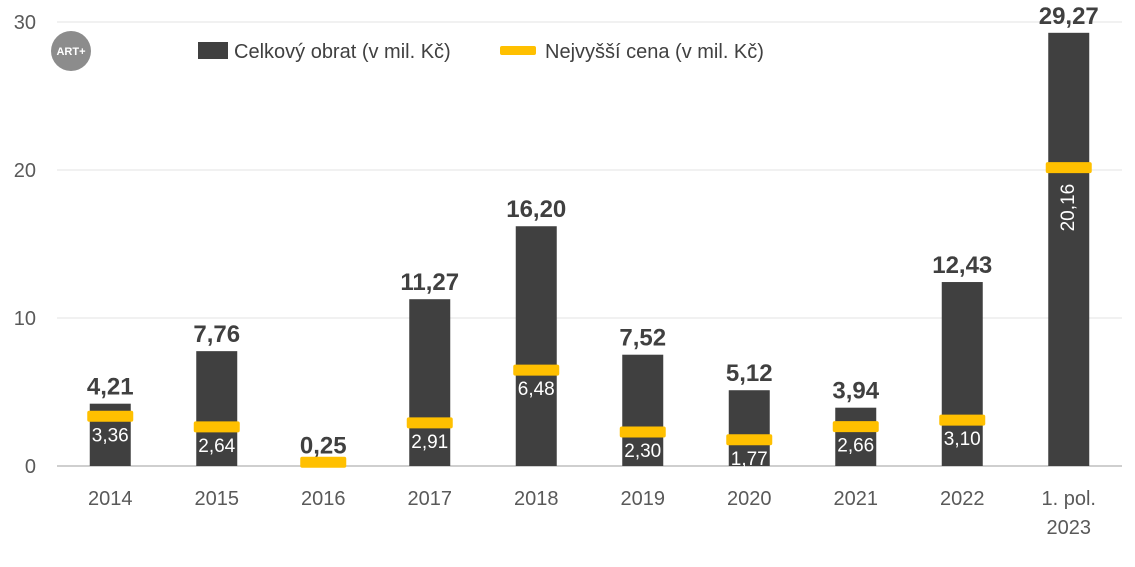 This screenshot has width=1135, height=567. I want to click on legend-swatch-max, so click(518, 50).